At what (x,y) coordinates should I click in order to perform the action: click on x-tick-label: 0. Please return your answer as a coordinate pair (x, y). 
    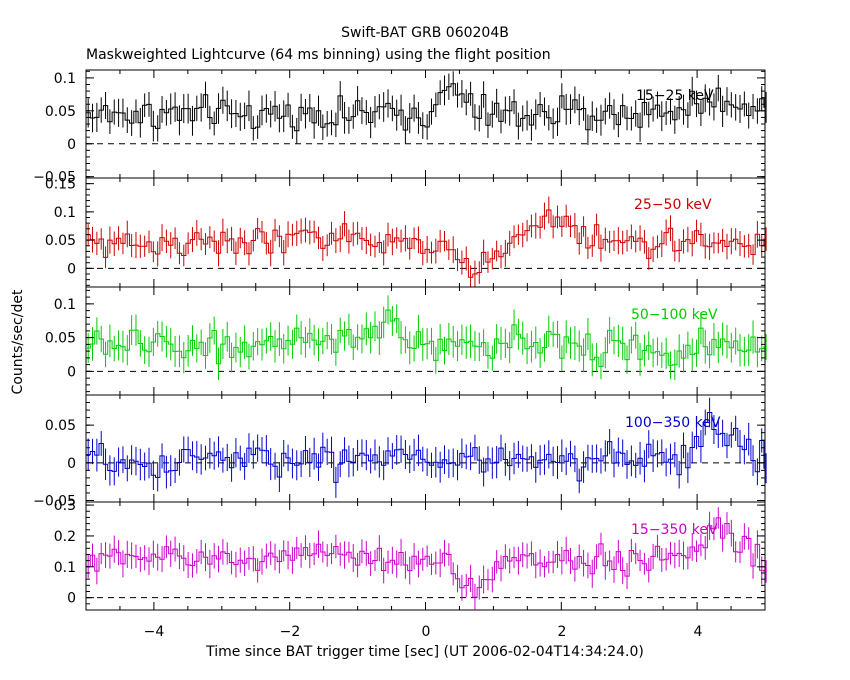
    Looking at the image, I should click on (426, 632).